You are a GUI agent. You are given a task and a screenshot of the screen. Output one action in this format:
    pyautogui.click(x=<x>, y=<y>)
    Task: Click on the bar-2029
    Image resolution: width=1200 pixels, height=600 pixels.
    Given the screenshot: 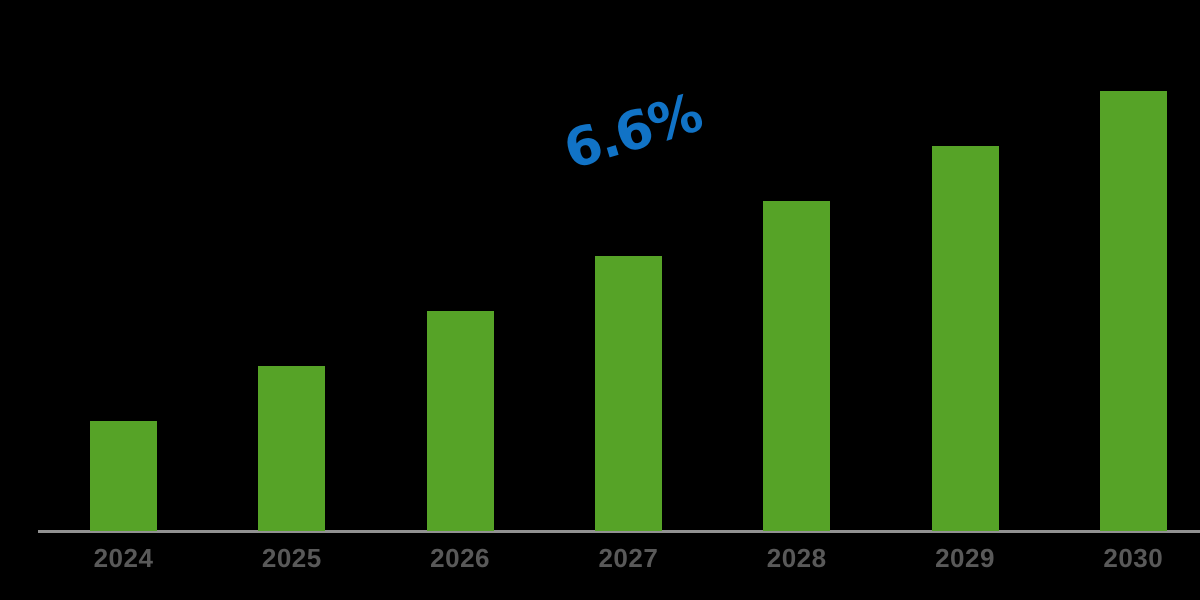 What is the action you would take?
    pyautogui.click(x=965, y=338)
    